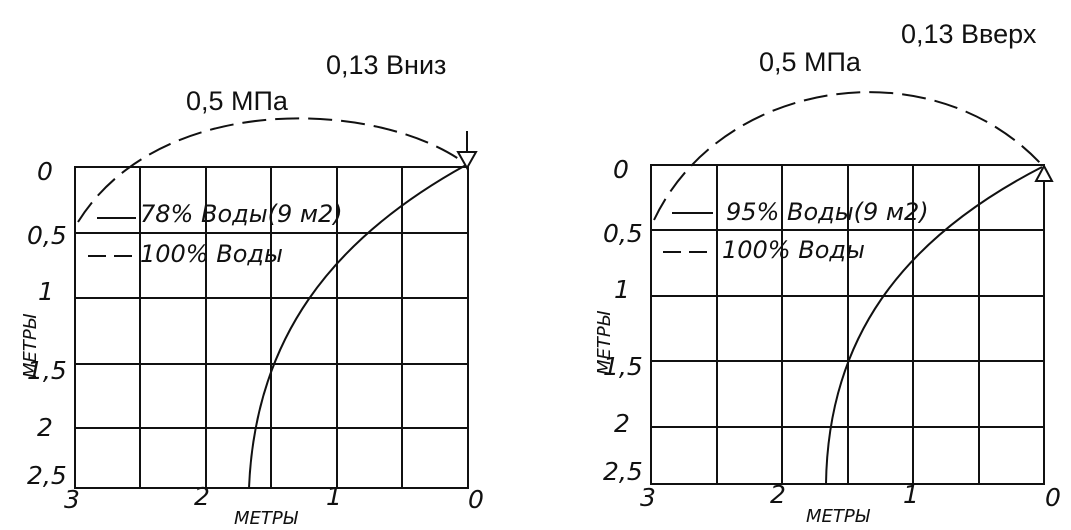 The height and width of the screenshot is (530, 1071). I want to click on direction-label: 0,13 Вверх, so click(969, 34).